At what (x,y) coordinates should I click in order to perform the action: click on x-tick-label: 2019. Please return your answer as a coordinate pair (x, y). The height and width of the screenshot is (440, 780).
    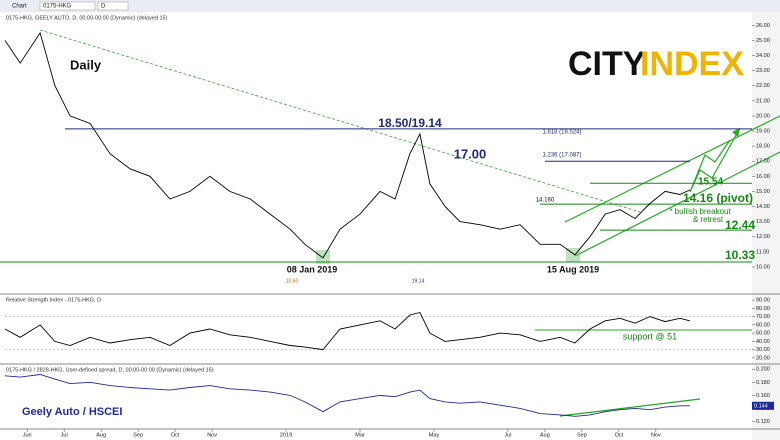
    Looking at the image, I should click on (286, 435).